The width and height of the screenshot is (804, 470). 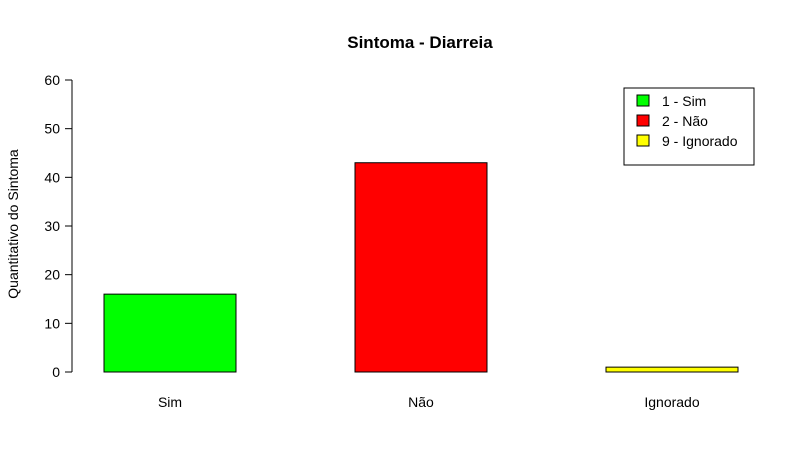 I want to click on y-tick-label: 0, so click(x=56, y=372).